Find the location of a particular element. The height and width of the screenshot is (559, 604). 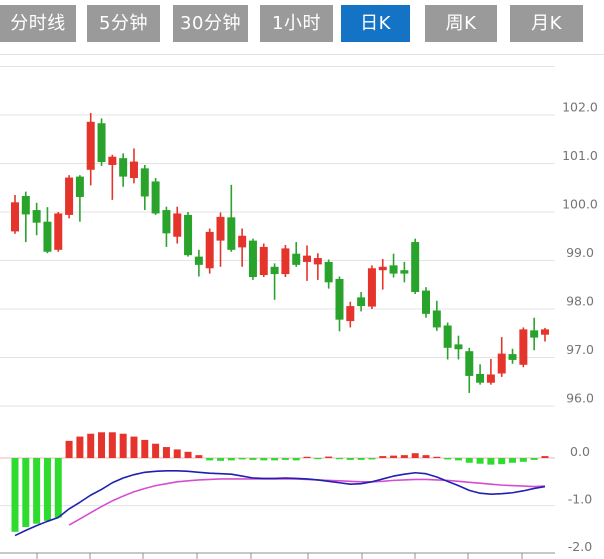

tab-minute-line: 分时线 is located at coordinates (38, 23).